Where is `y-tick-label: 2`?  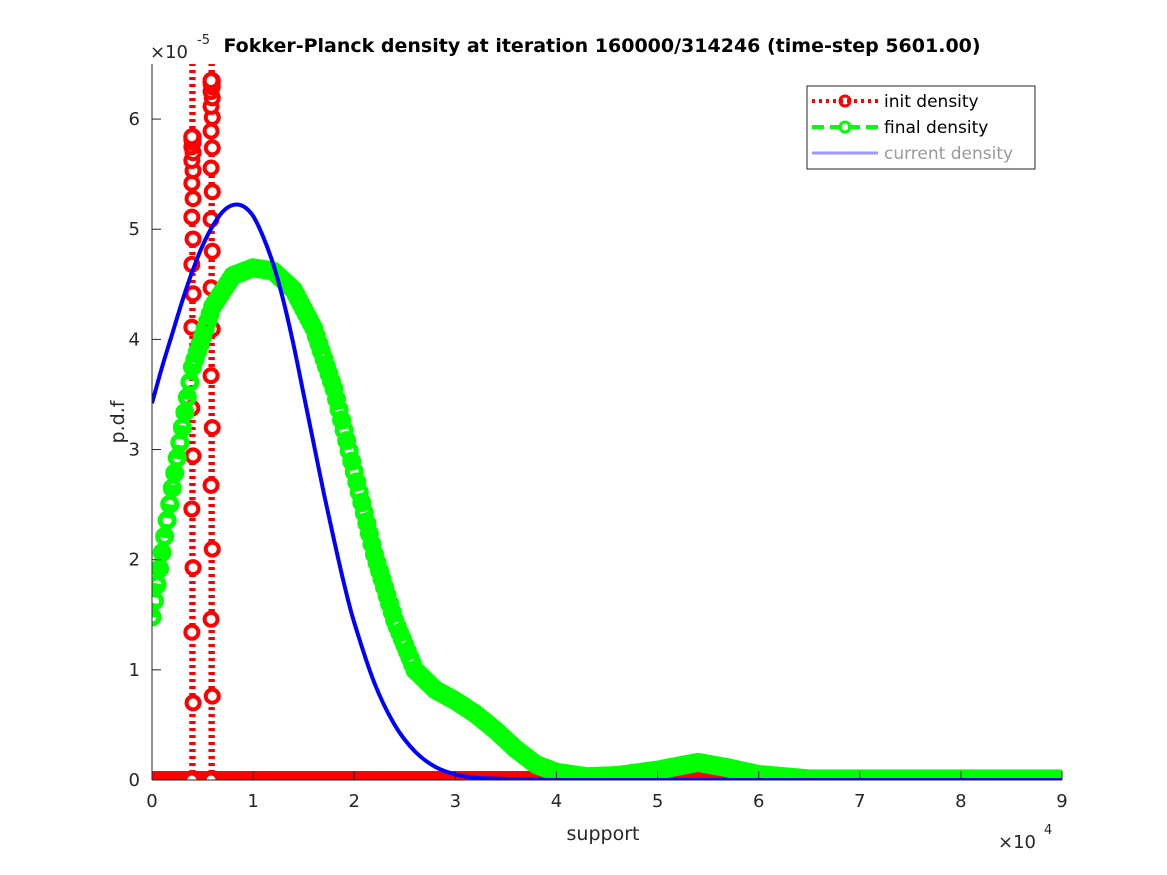 y-tick-label: 2 is located at coordinates (134, 560).